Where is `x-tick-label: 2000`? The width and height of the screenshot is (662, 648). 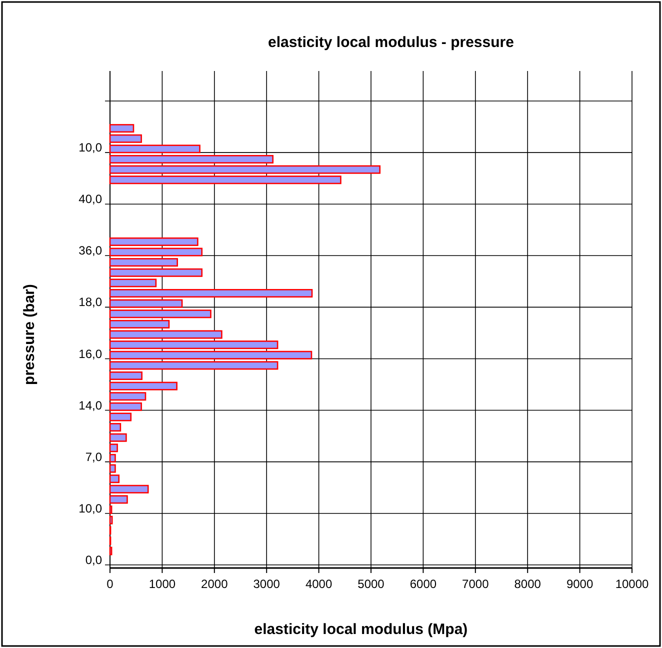
x-tick-label: 2000 is located at coordinates (214, 584).